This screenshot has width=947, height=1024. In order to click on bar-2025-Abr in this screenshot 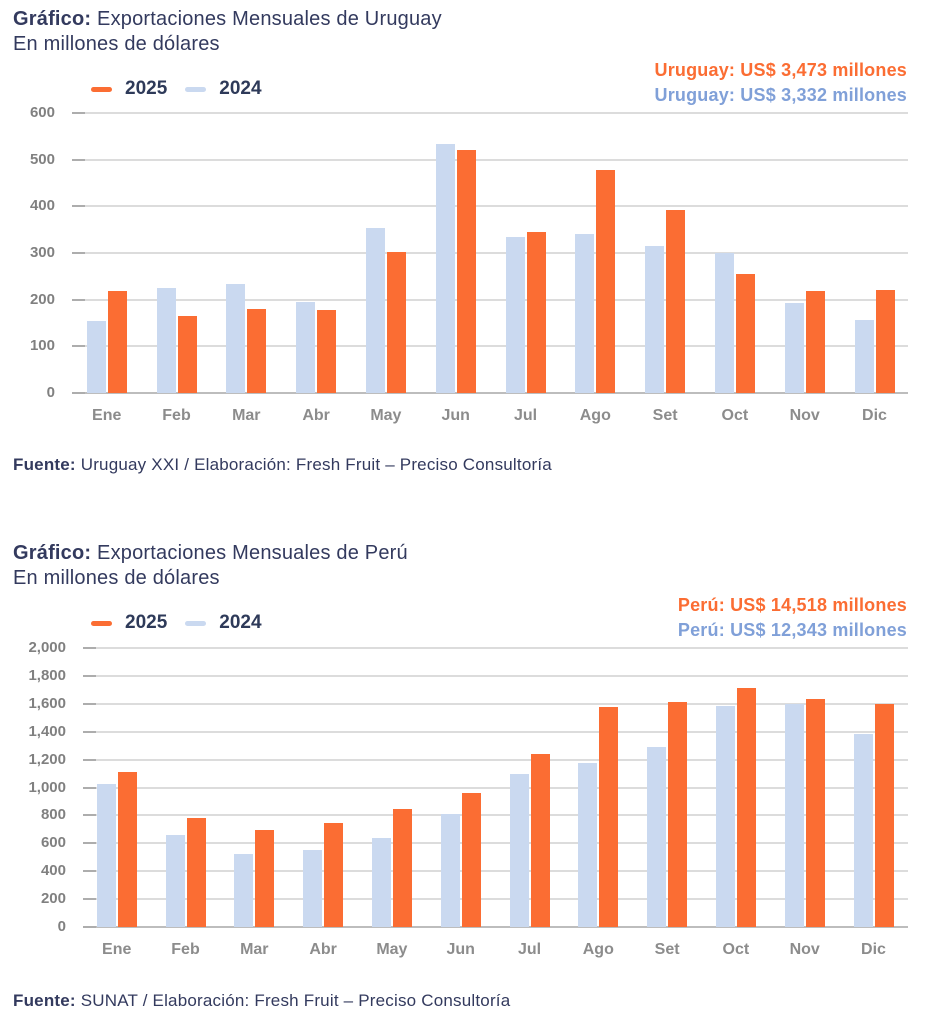, I will do `click(327, 351)`.